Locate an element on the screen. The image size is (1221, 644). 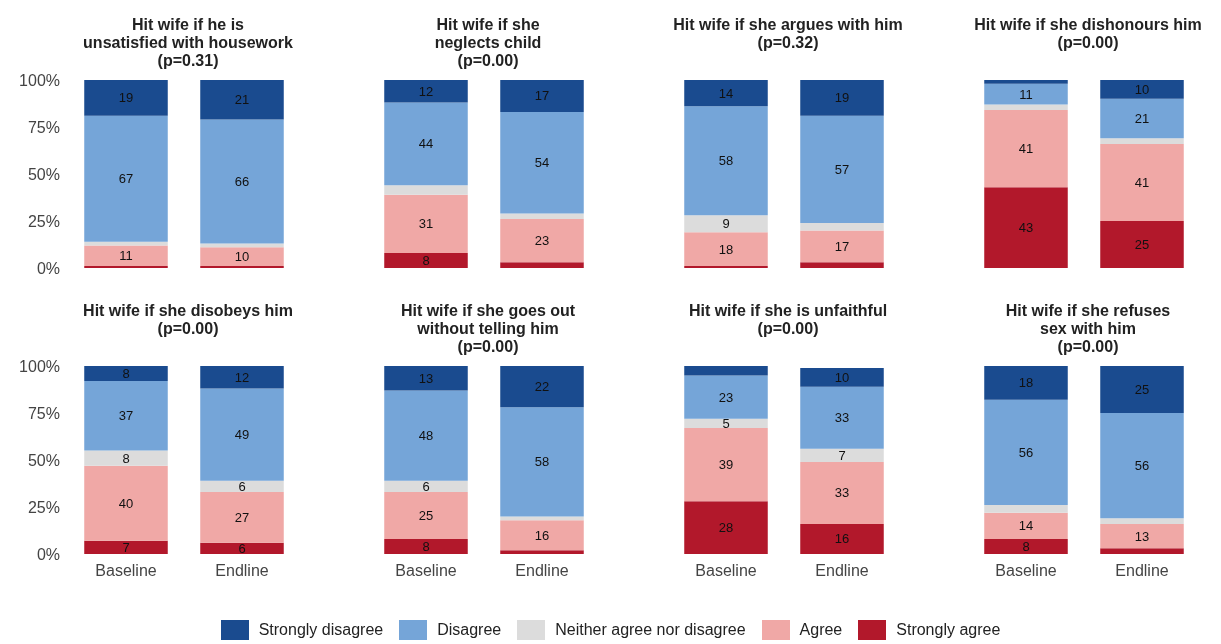
data-label: 27 is located at coordinates (242, 517).